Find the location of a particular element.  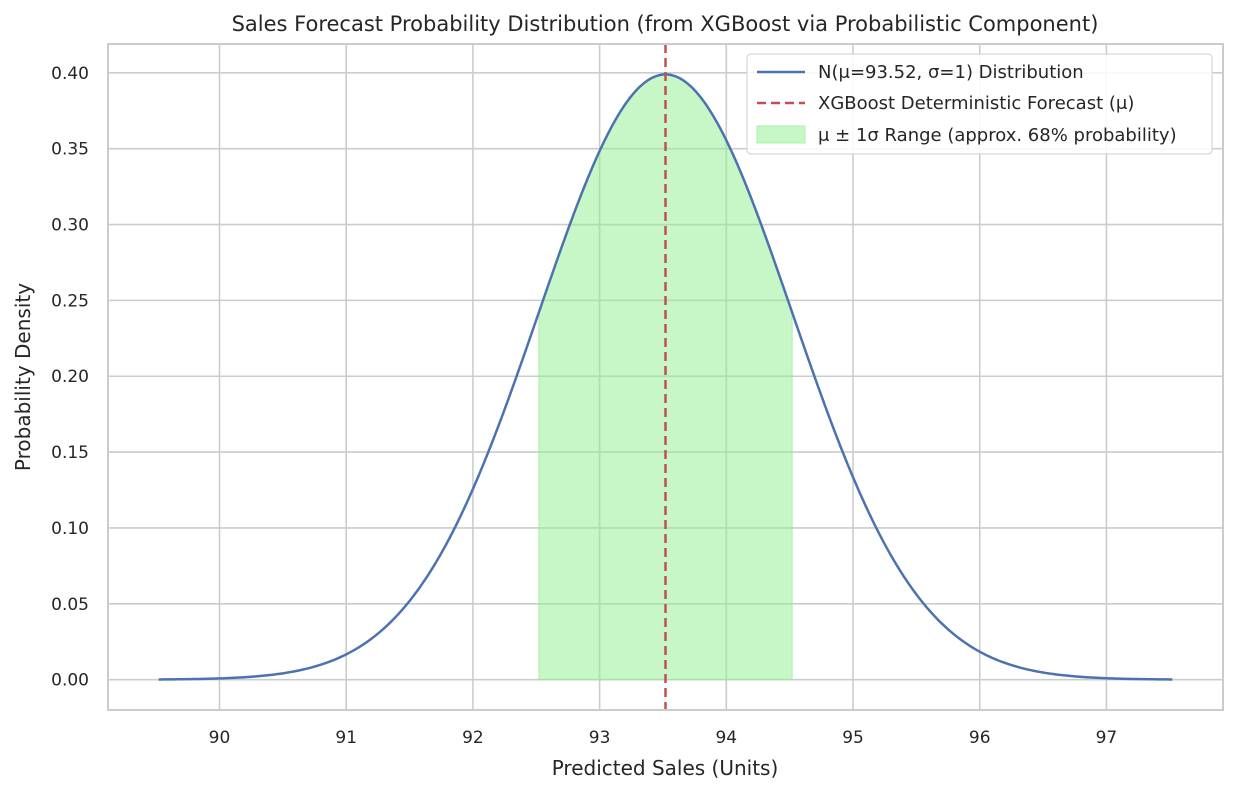

x-tick-label: 94 is located at coordinates (726, 738).